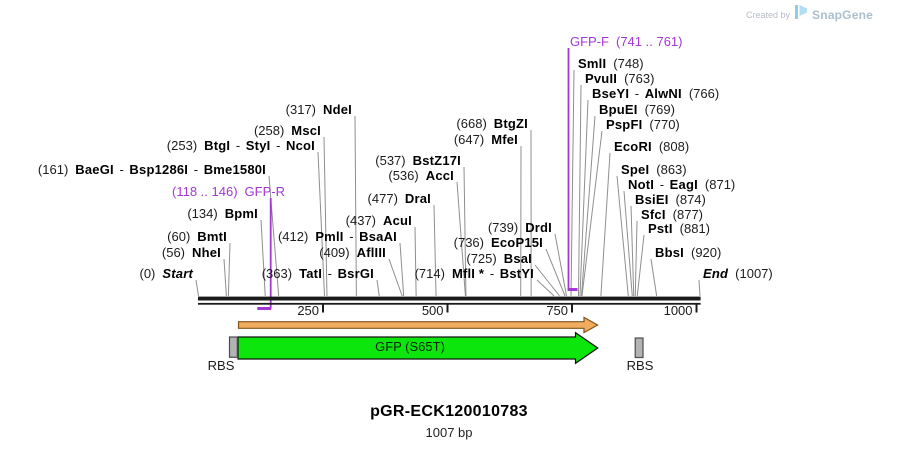 The height and width of the screenshot is (449, 898). What do you see at coordinates (159, 169) in the screenshot?
I see `site-enzyme-name: Bsp1286I` at bounding box center [159, 169].